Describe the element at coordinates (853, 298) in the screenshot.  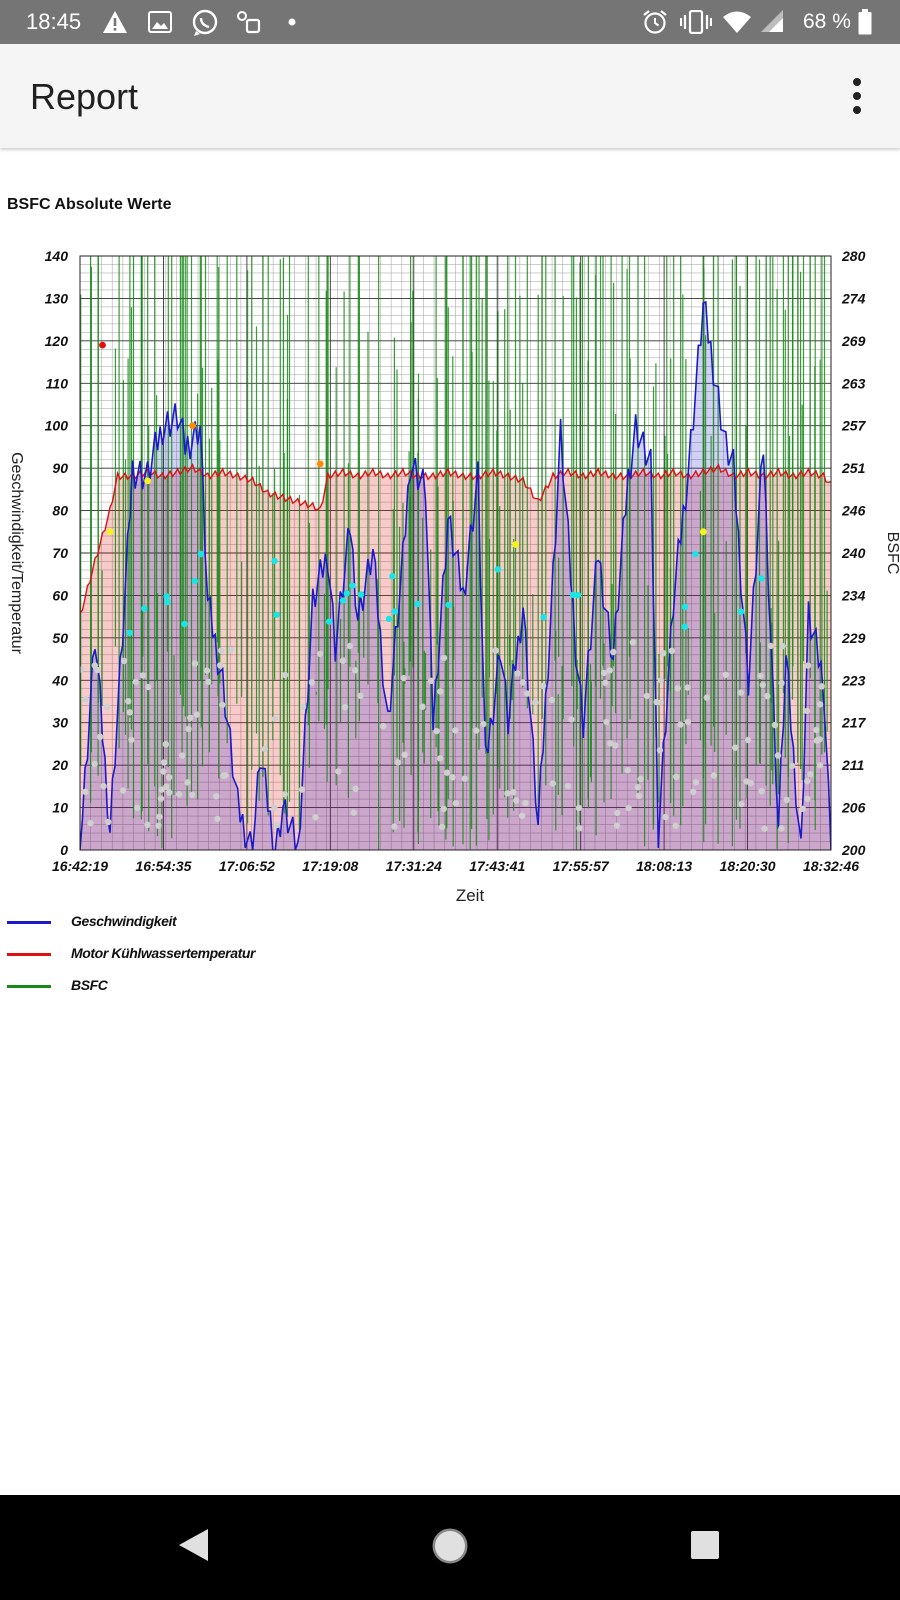
I see `y2-tick-label: 274` at that location.